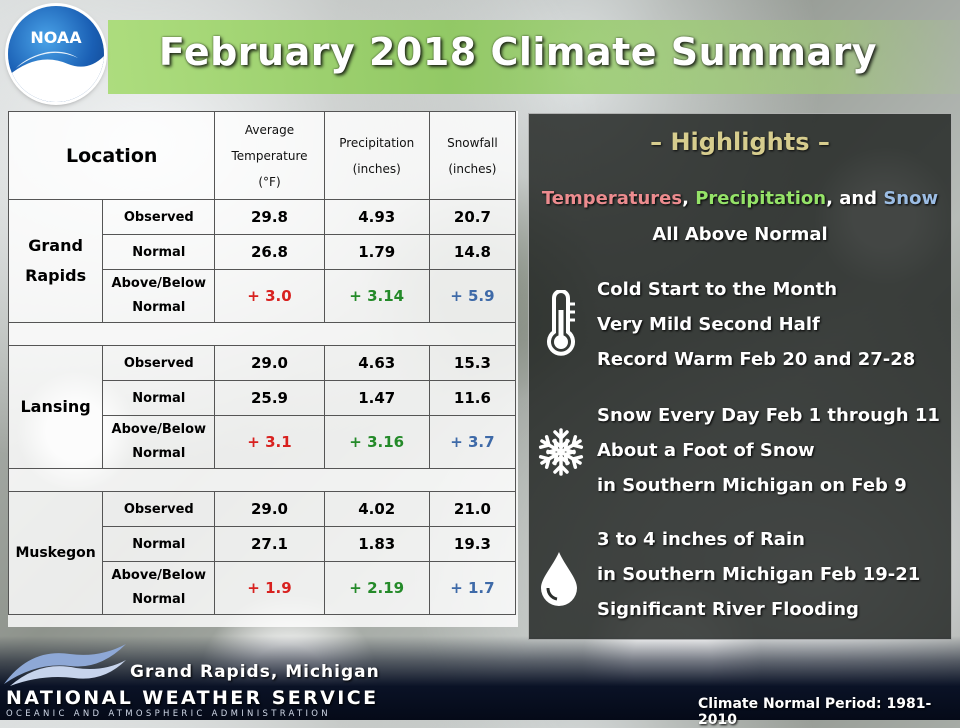  Describe the element at coordinates (472, 142) in the screenshot. I see `header-snow-line: Snowfall` at that location.